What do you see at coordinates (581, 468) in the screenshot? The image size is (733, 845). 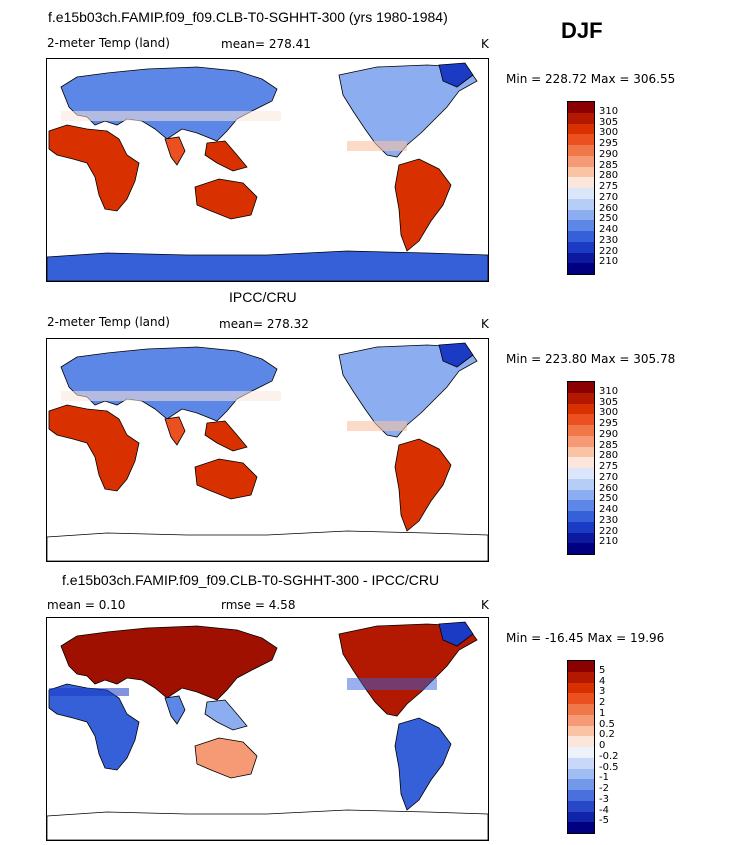 I see `panel-2-colorbar` at bounding box center [581, 468].